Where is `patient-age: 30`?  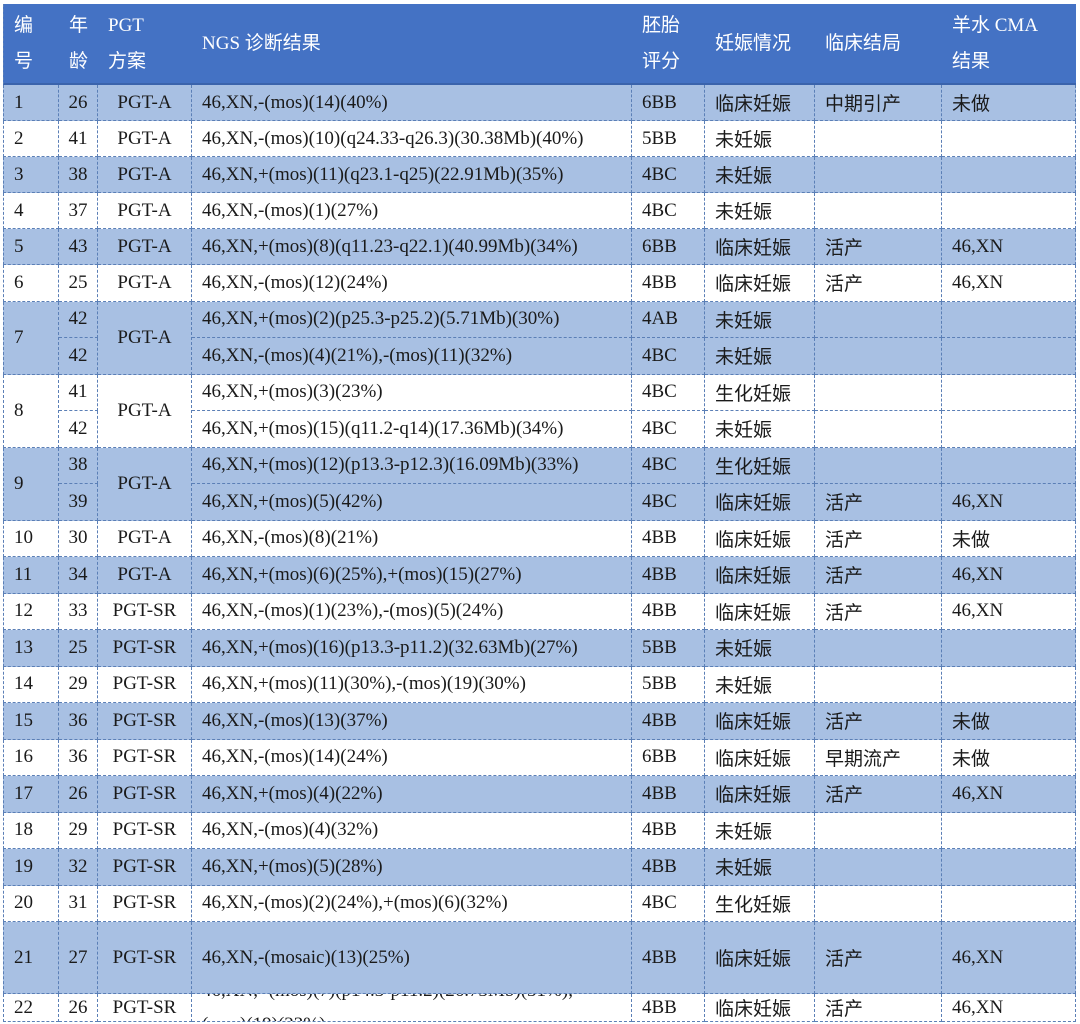 patient-age: 30 is located at coordinates (78, 538).